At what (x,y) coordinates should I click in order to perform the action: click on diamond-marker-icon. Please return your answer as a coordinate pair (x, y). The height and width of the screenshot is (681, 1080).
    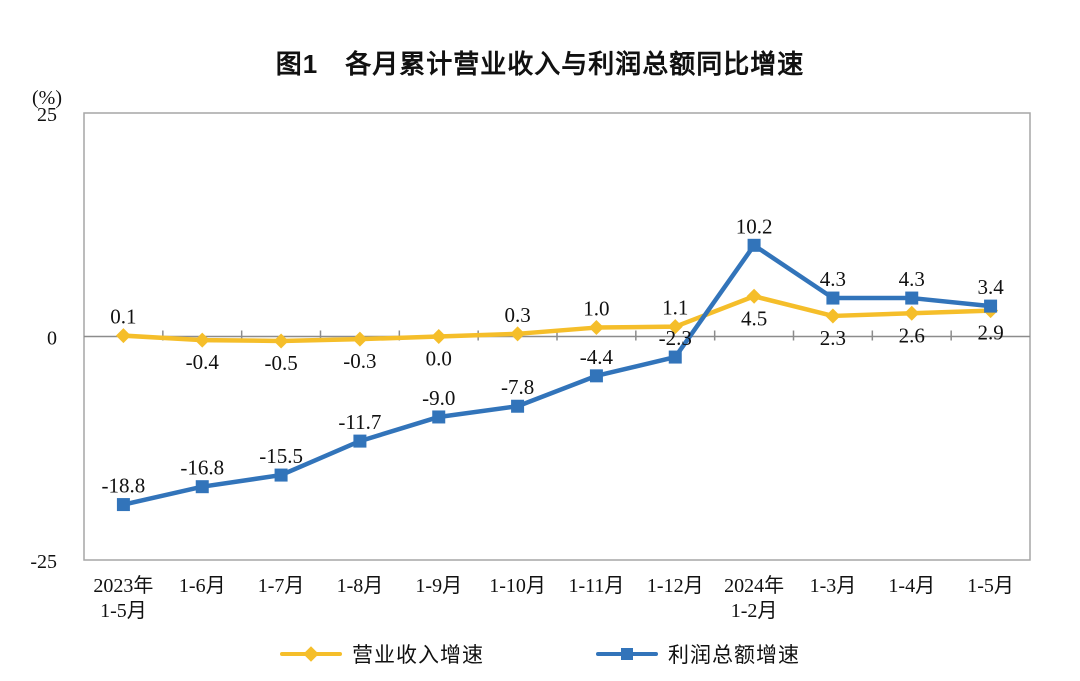
    Looking at the image, I should click on (311, 654).